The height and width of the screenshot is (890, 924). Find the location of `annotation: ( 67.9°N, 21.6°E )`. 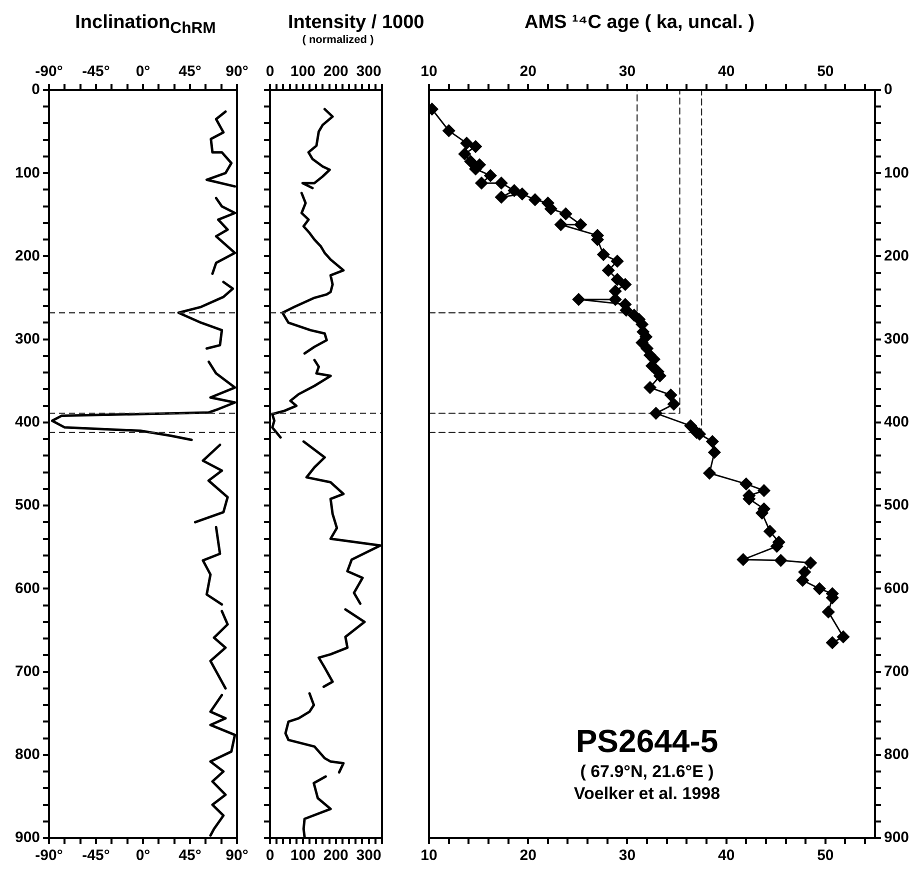

annotation: ( 67.9°N, 21.6°E ) is located at coordinates (647, 772).